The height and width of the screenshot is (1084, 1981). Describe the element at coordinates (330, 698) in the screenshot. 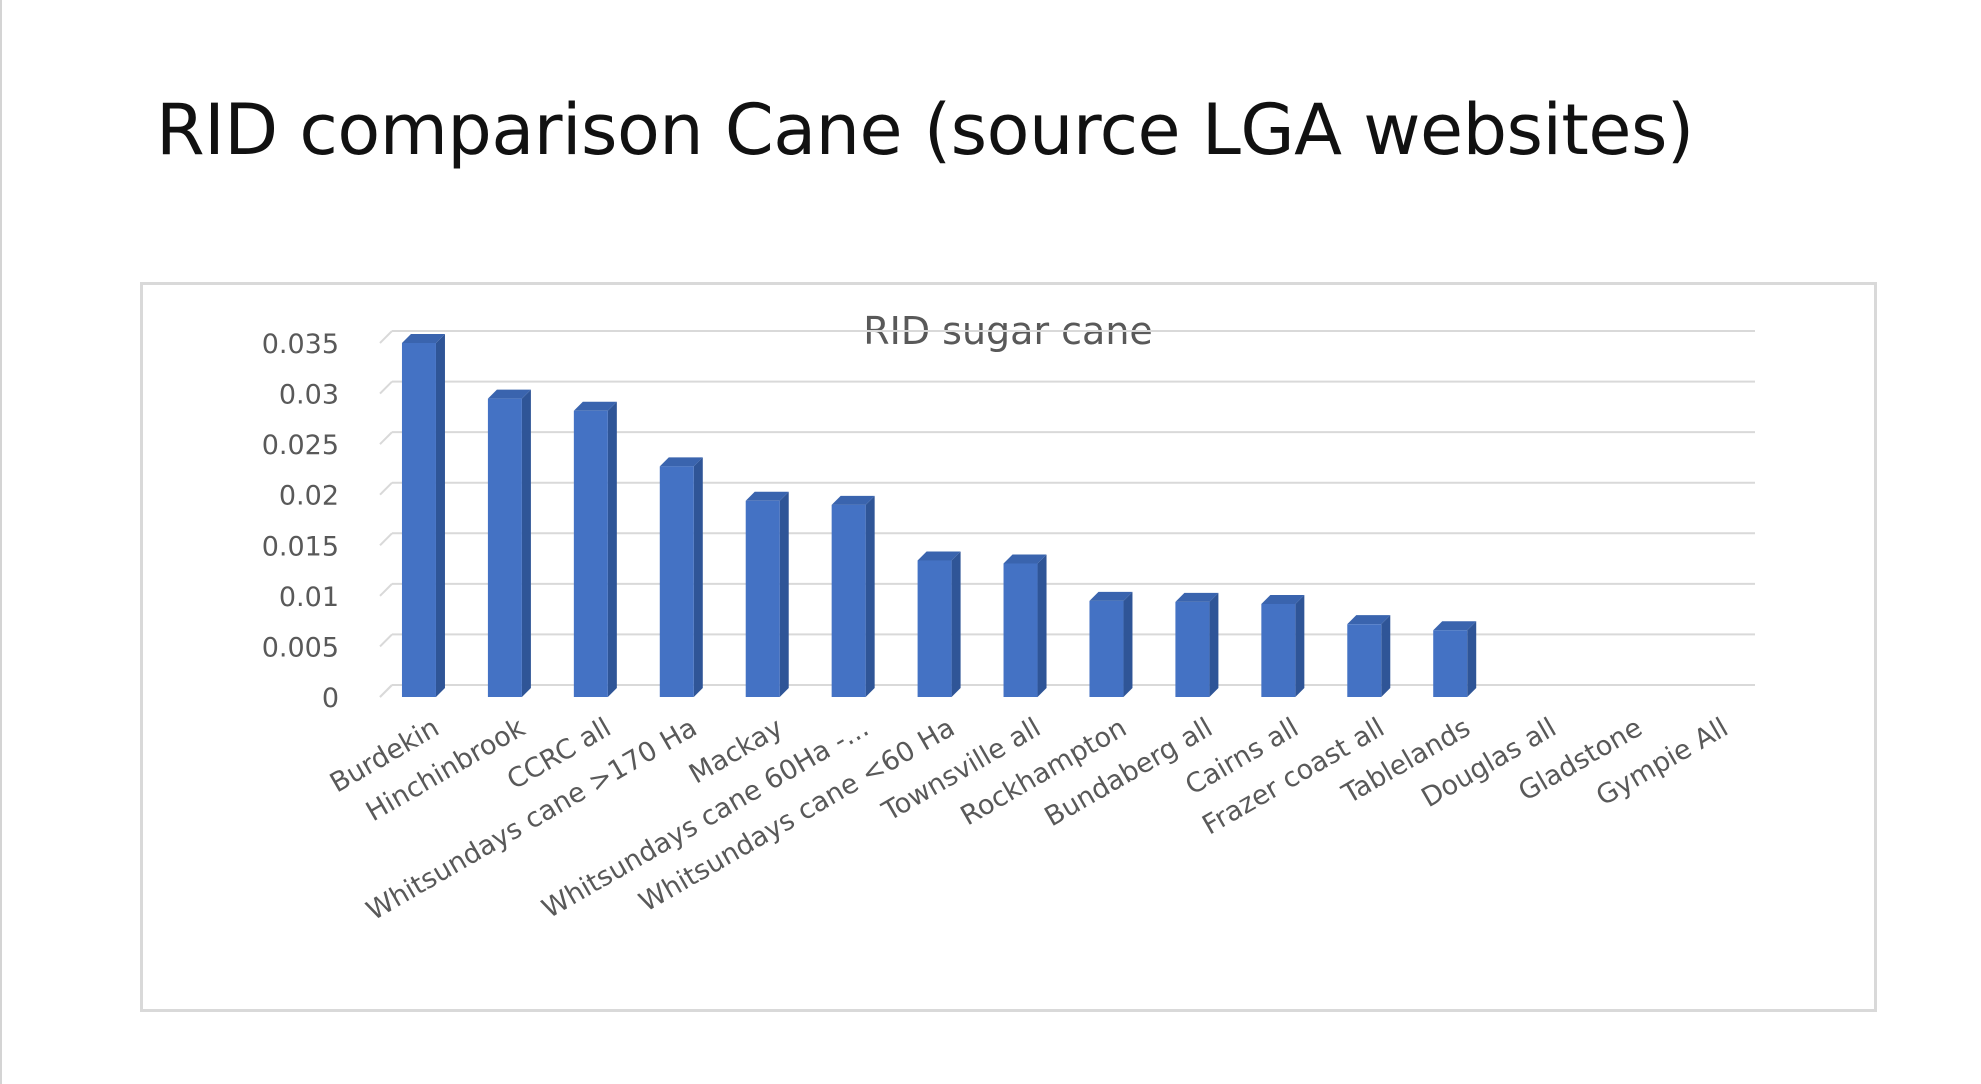

I see `y-tick-label: 0` at that location.